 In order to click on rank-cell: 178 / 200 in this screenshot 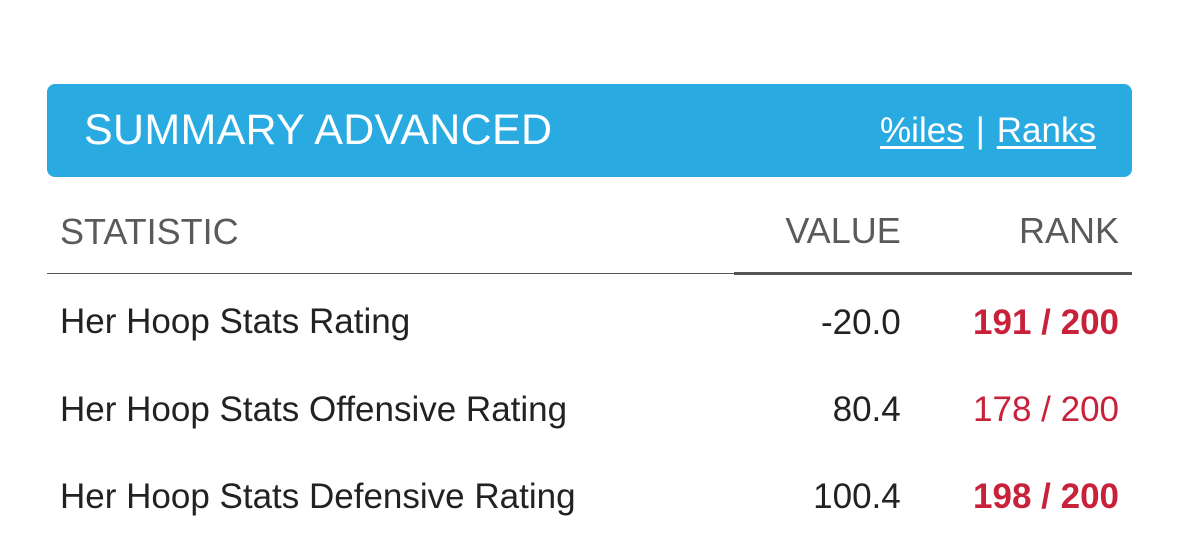, I will do `click(1046, 409)`.